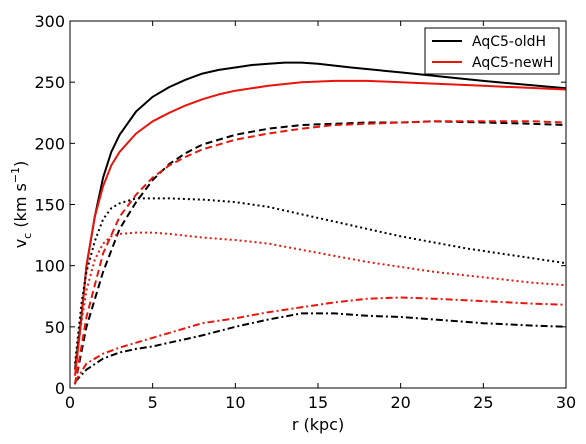  Describe the element at coordinates (49, 21) in the screenshot. I see `y-tick-label-6: 300` at that location.